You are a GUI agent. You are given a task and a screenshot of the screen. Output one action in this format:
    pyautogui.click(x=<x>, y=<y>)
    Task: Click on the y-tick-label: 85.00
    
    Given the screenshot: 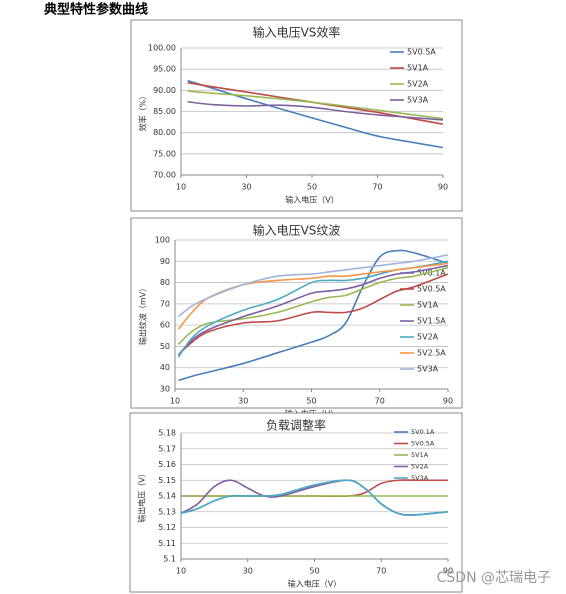 What is the action you would take?
    pyautogui.click(x=164, y=111)
    